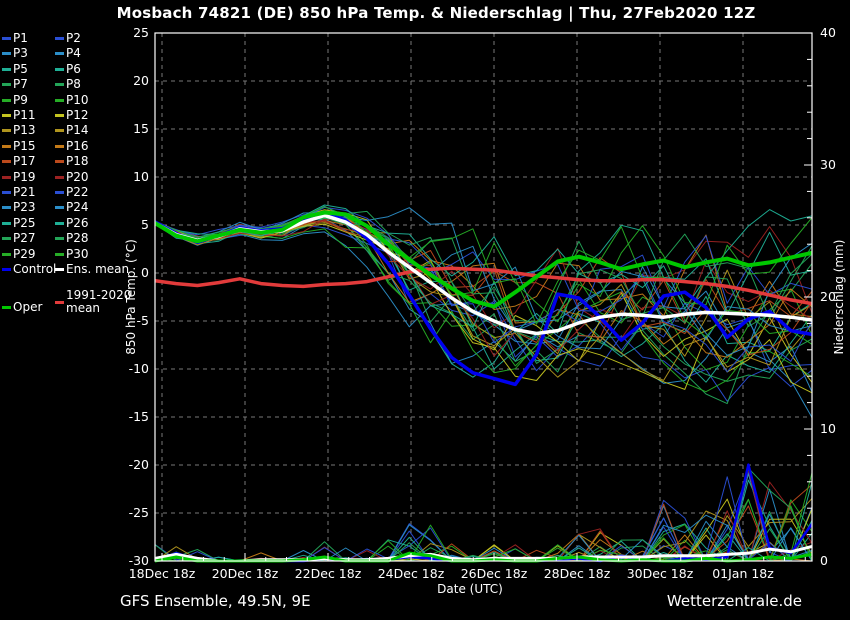  What do you see at coordinates (215, 601) in the screenshot?
I see `model-caption: GFS Ensemble, 49.5N, 9E` at bounding box center [215, 601].